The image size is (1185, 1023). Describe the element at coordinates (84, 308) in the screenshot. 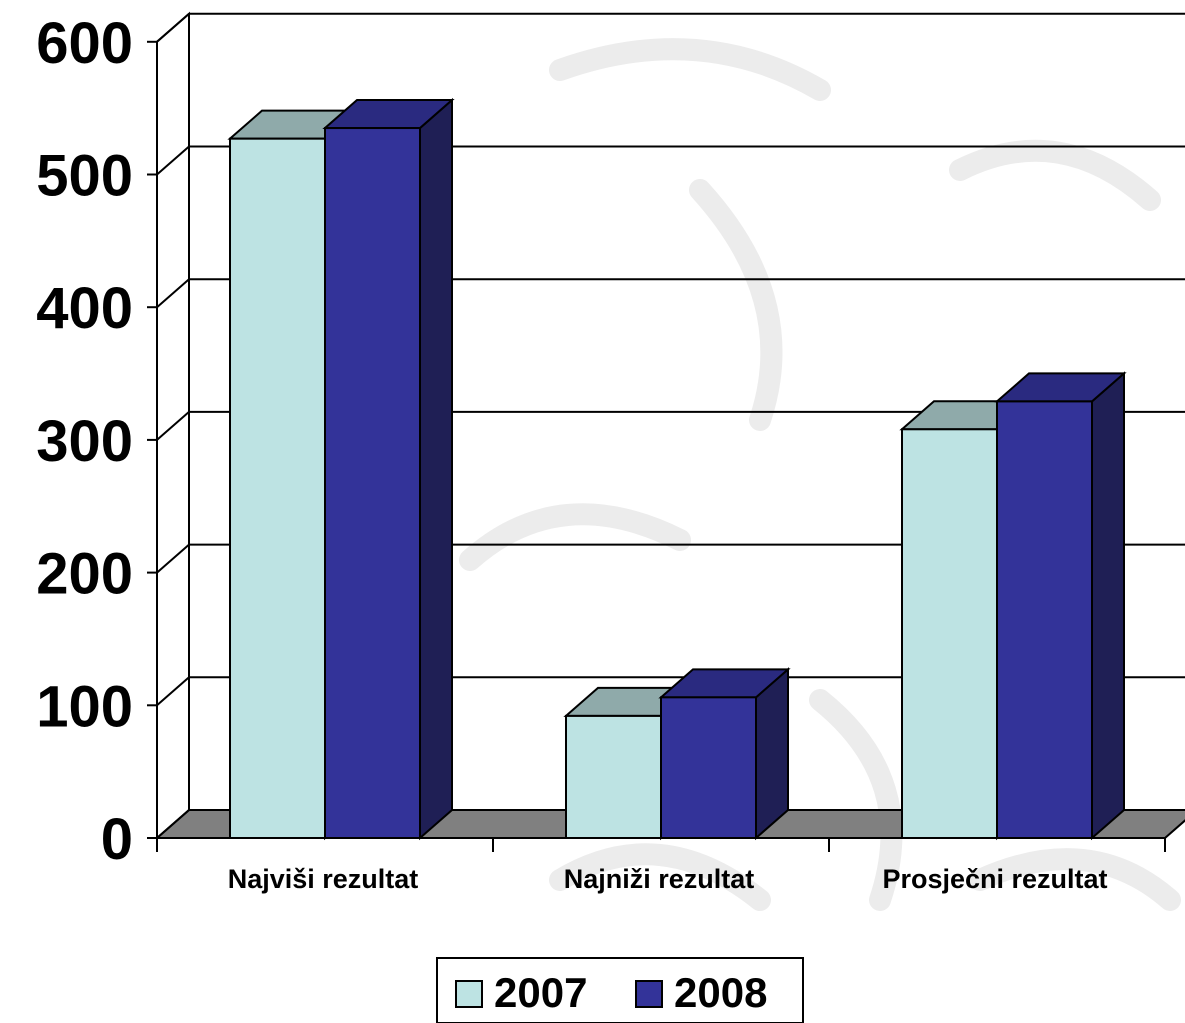

I see `y-tick-label: 400` at that location.